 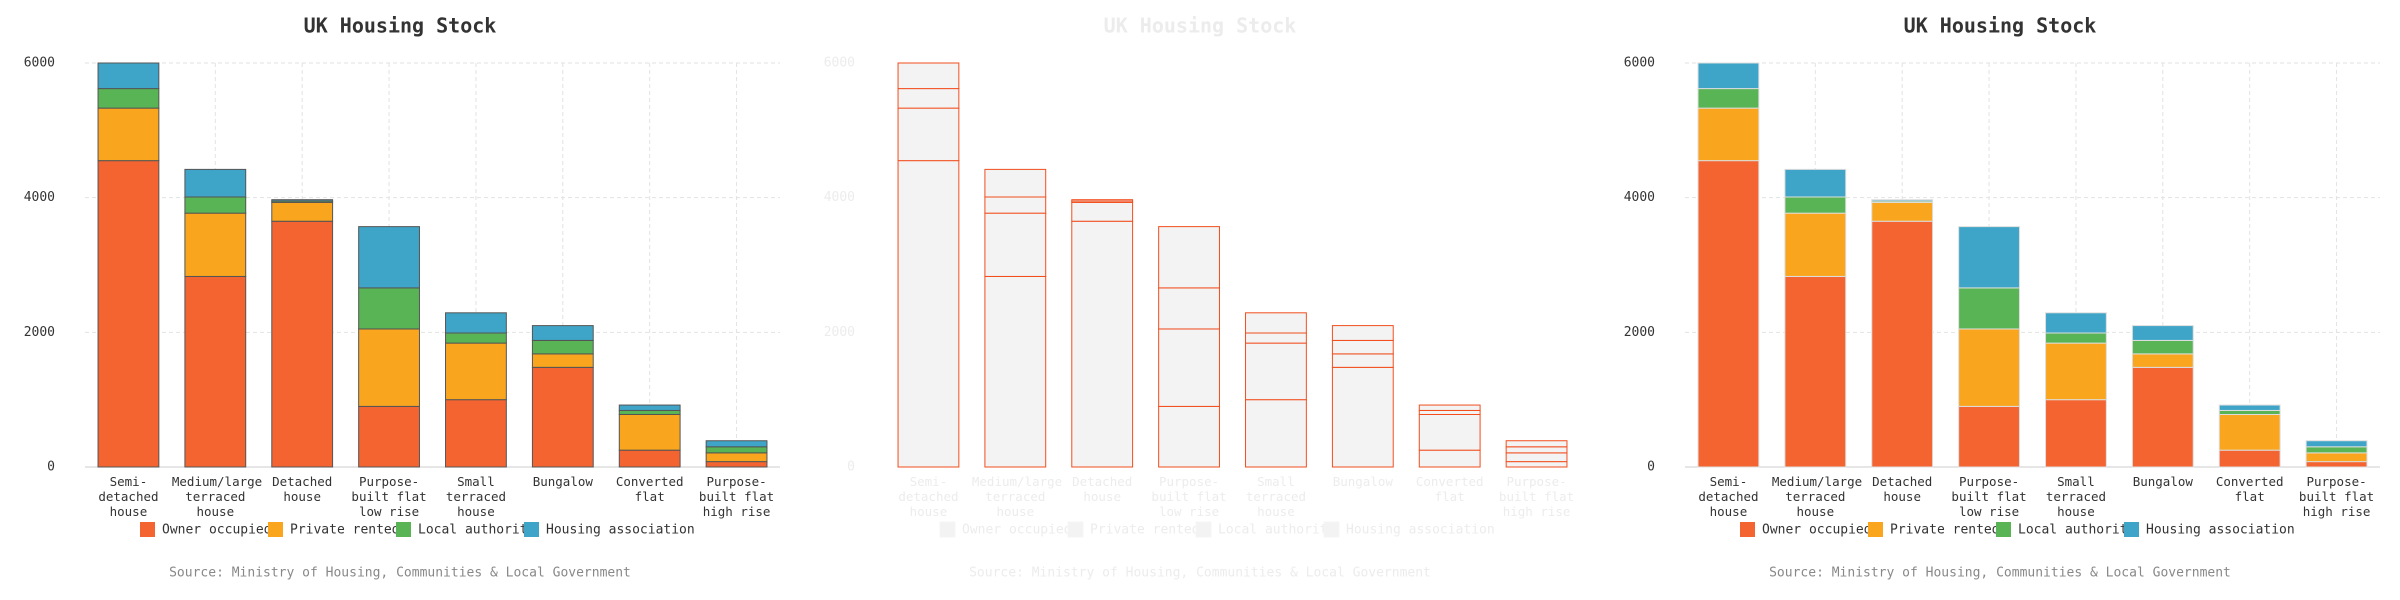 What do you see at coordinates (1639, 332) in the screenshot?
I see `y-tick-label: 2000` at bounding box center [1639, 332].